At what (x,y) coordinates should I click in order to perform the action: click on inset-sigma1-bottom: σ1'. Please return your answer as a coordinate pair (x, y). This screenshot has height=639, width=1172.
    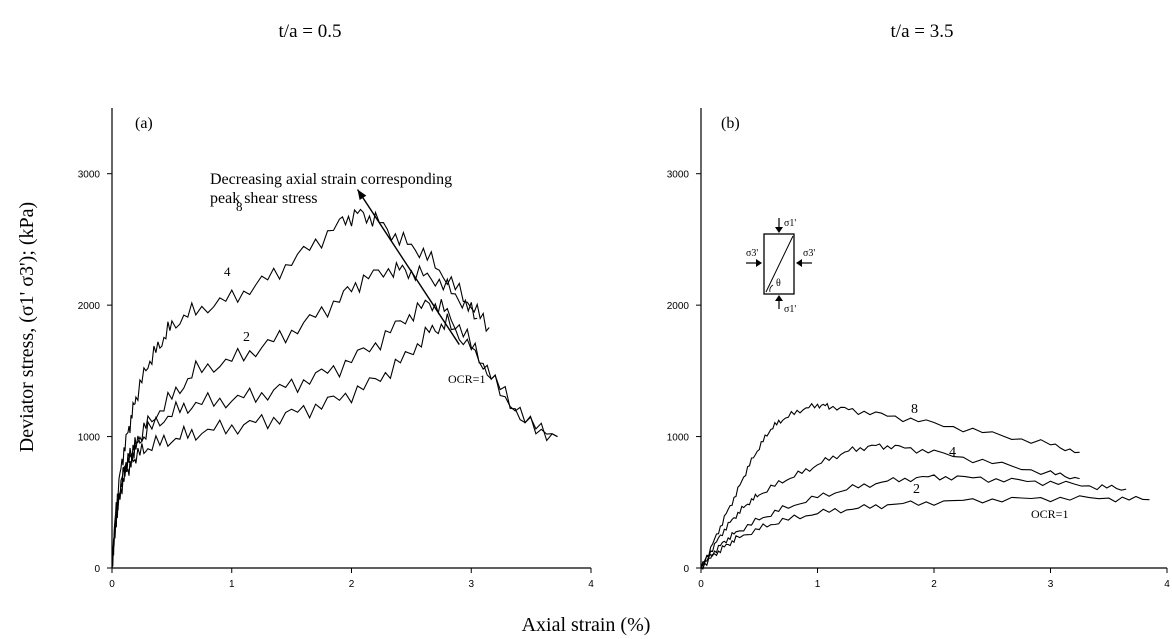
    Looking at the image, I should click on (790, 309).